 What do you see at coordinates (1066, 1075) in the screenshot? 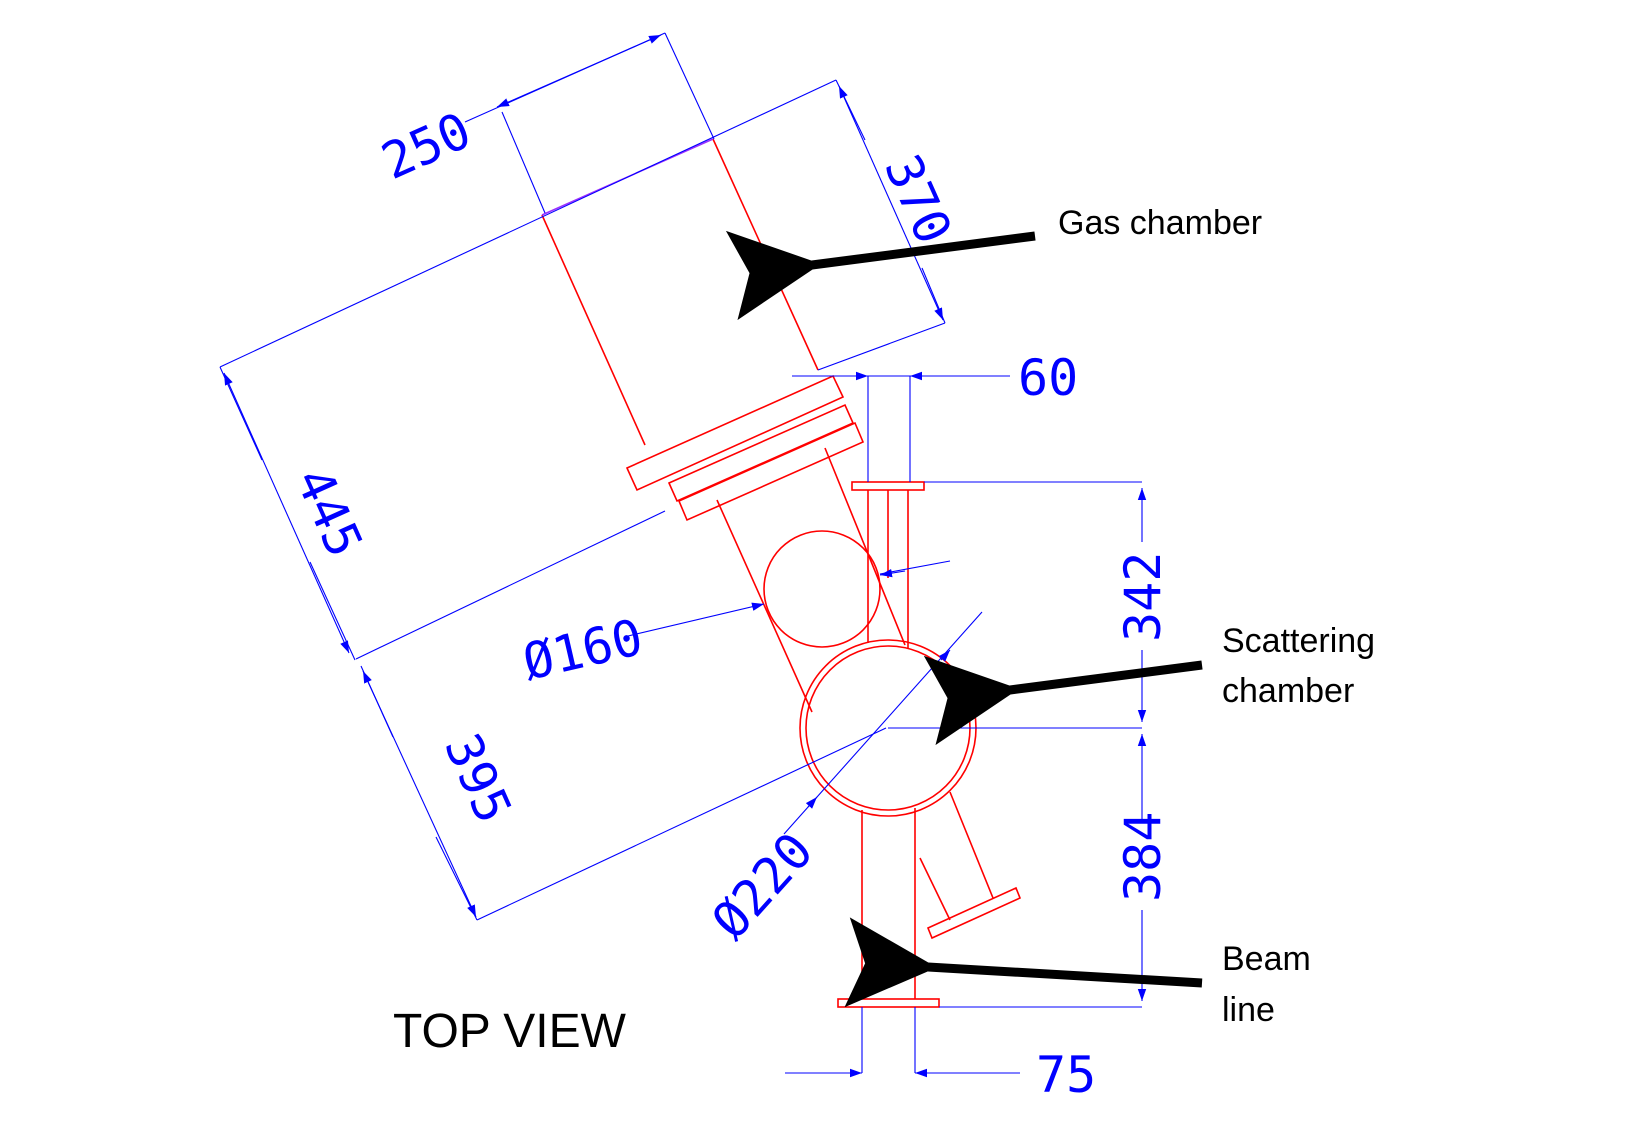
I see `dim-75: 75` at bounding box center [1066, 1075].